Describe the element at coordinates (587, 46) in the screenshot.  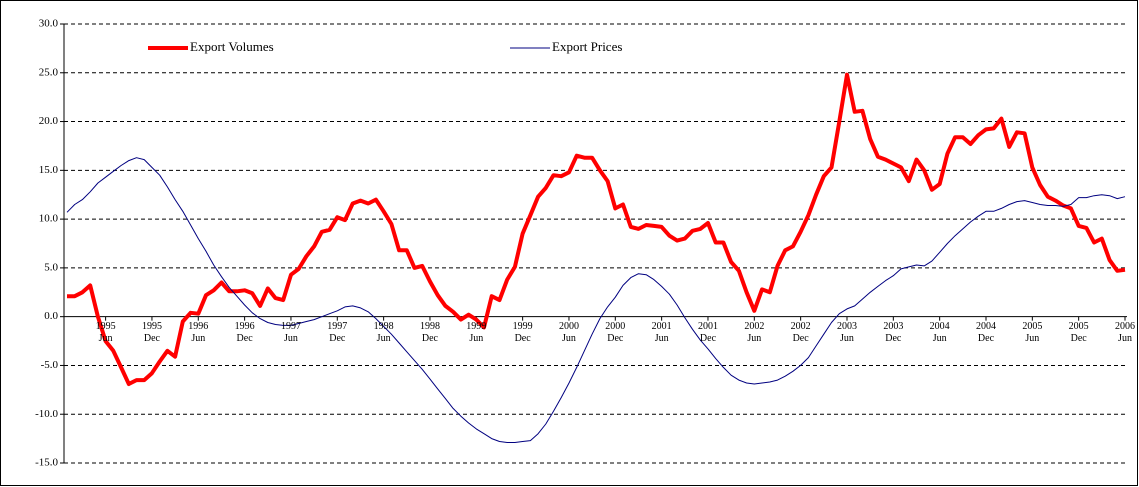
I see `legend-label: Export Prices` at that location.